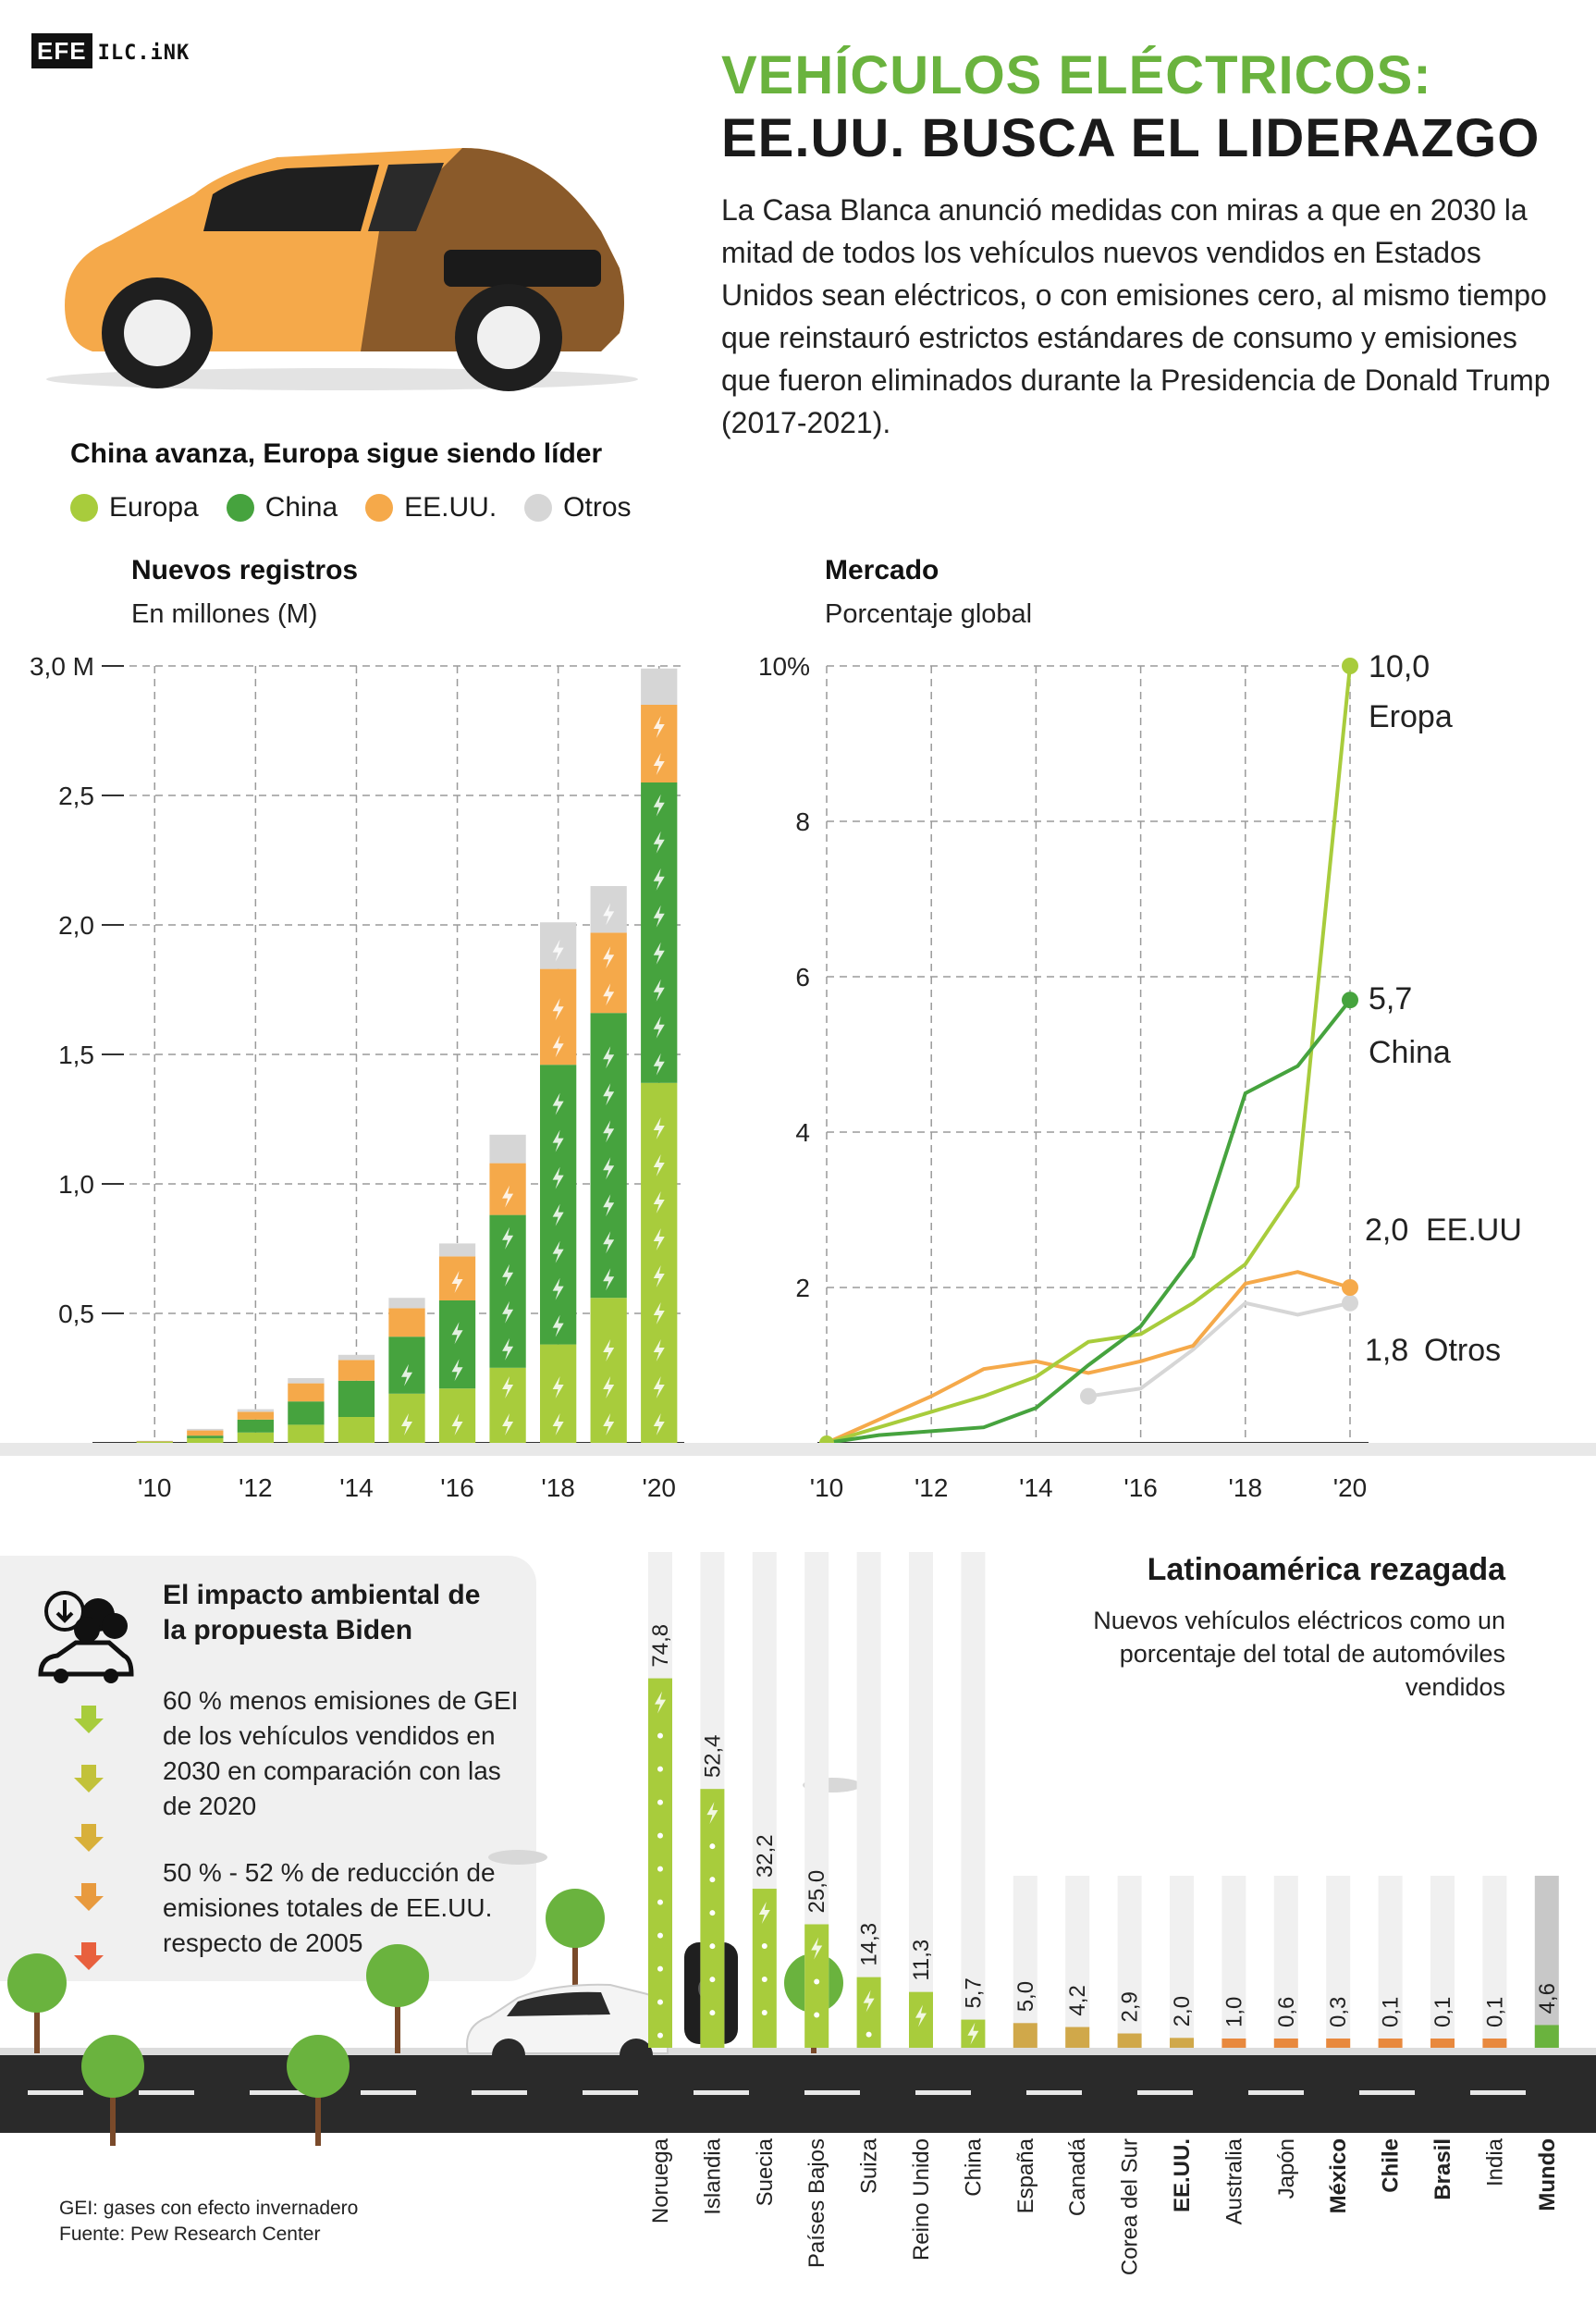 The height and width of the screenshot is (2316, 1596). I want to click on category-label: Países Bajos, so click(816, 2203).